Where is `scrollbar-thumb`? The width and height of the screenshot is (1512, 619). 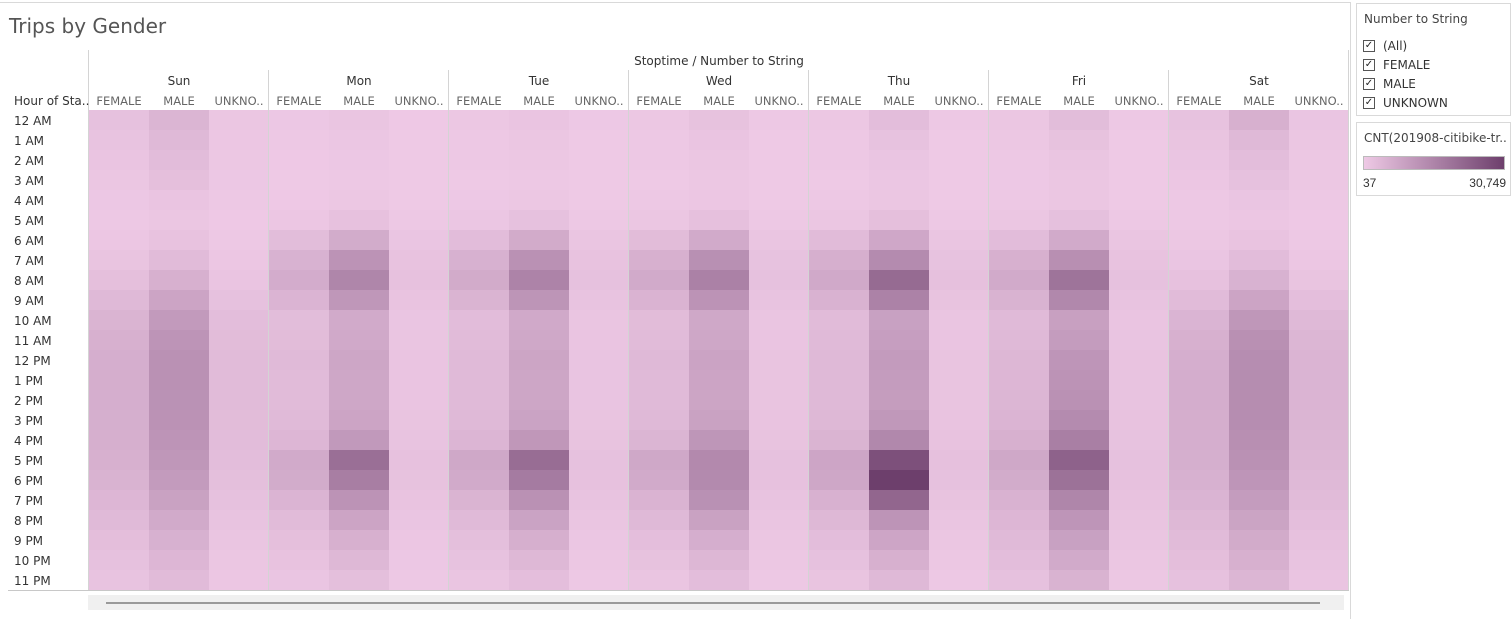
scrollbar-thumb is located at coordinates (713, 603).